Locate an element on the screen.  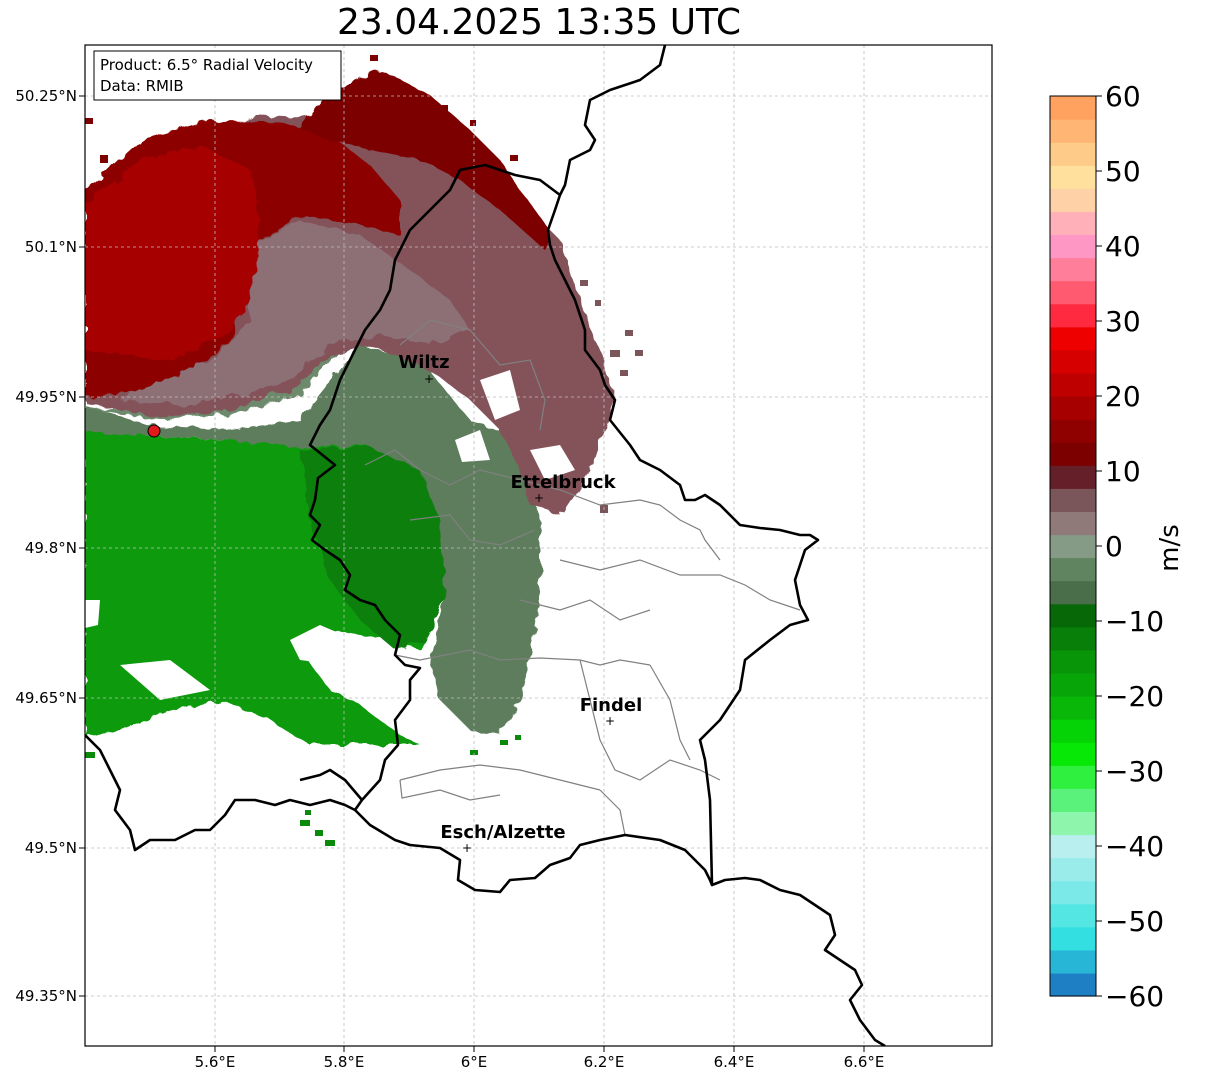
city-marker-esch-alzette: + is located at coordinates (467, 848).